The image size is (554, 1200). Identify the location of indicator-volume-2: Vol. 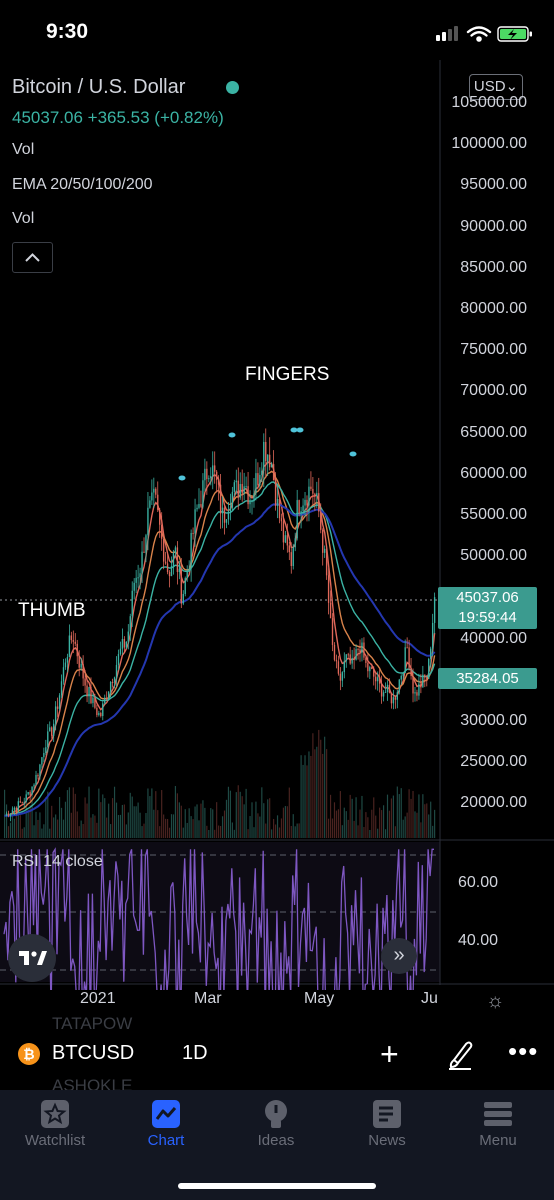
(23, 218).